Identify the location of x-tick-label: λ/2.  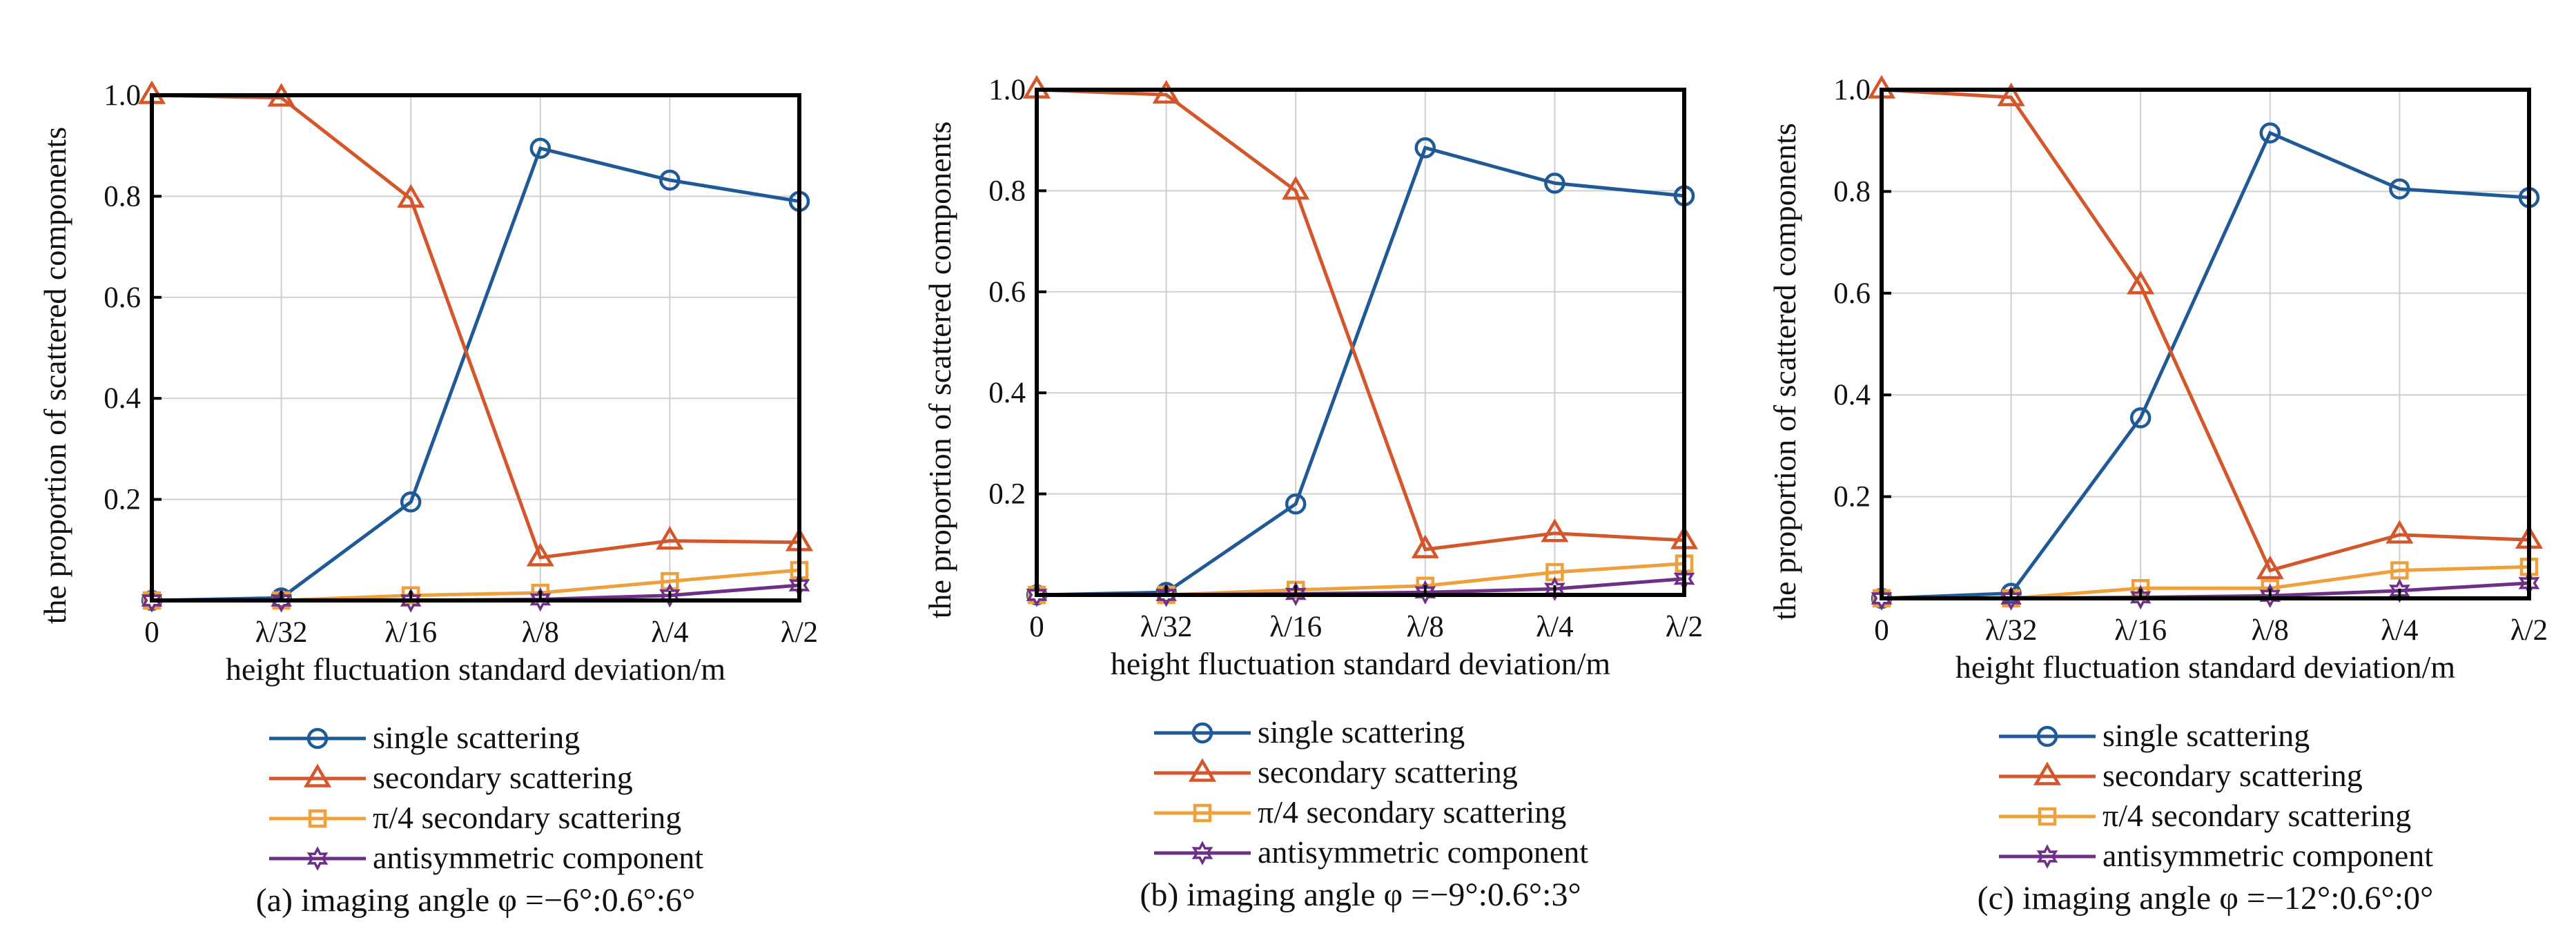
(2529, 630).